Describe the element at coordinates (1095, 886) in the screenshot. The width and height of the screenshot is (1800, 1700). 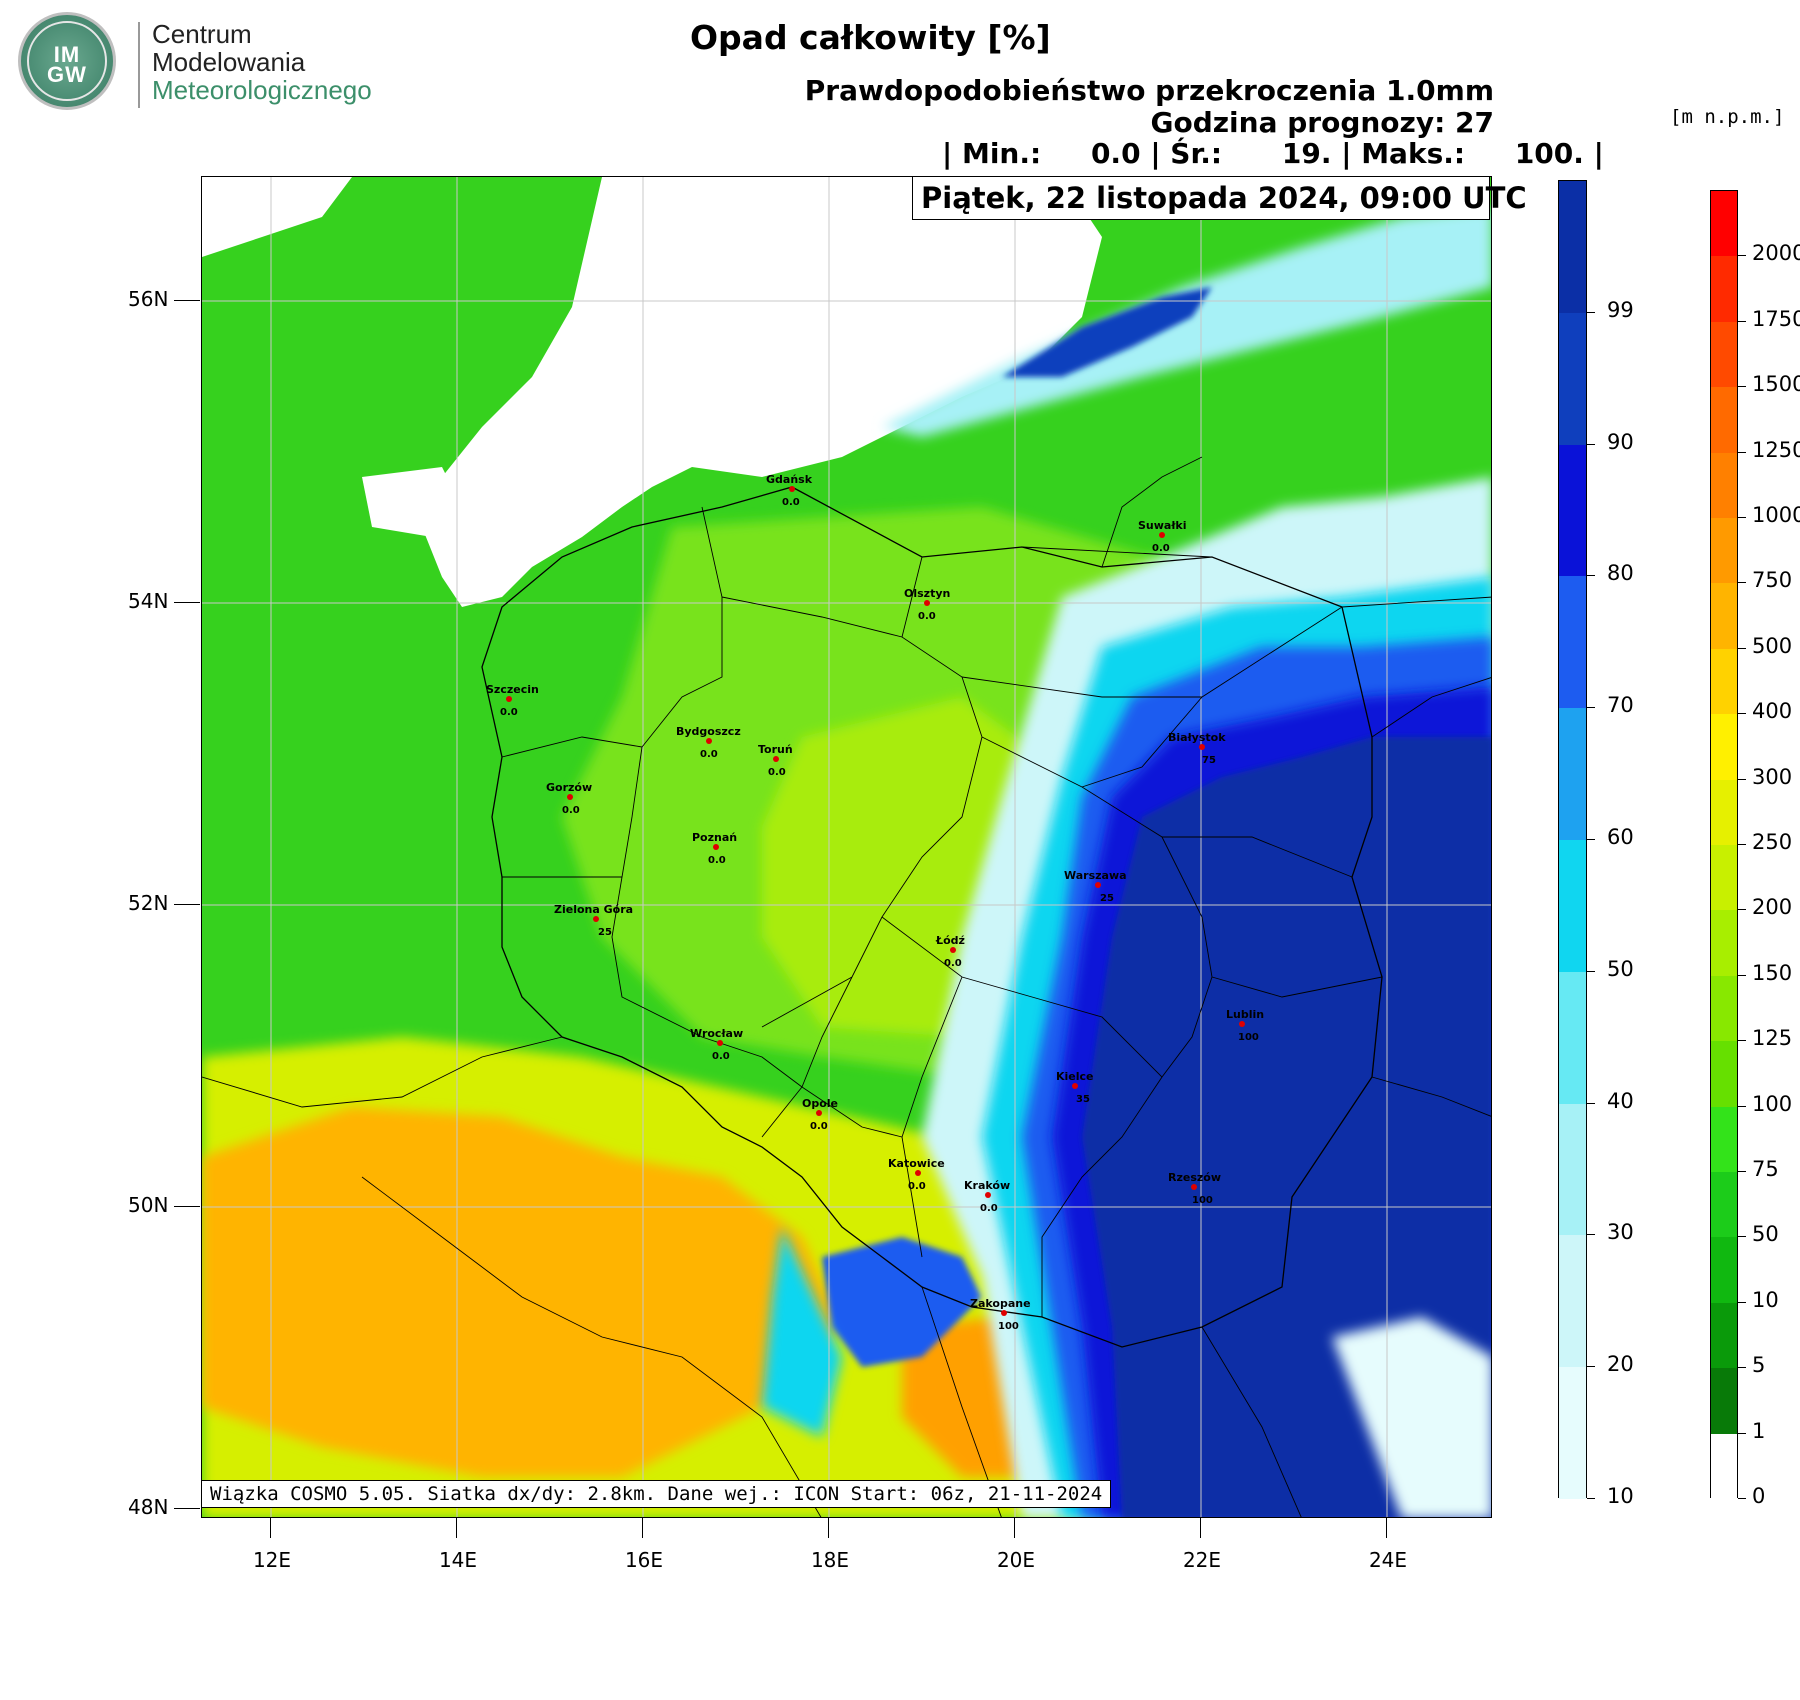
I see `city-warszawa: Warszawa 25` at that location.